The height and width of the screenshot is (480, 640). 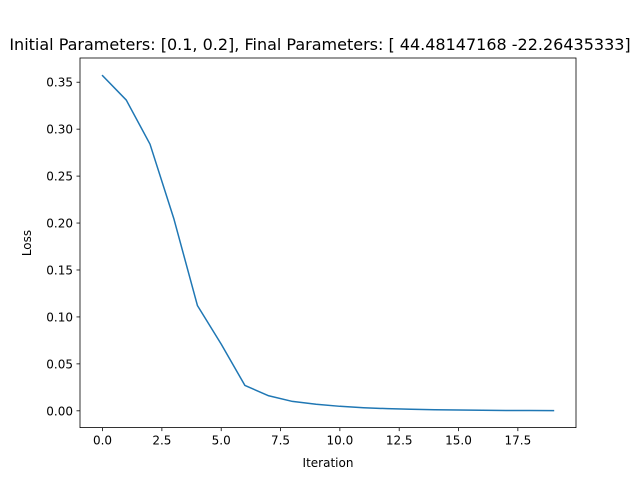 What do you see at coordinates (59, 130) in the screenshot?
I see `y-tick-label: 0.30` at bounding box center [59, 130].